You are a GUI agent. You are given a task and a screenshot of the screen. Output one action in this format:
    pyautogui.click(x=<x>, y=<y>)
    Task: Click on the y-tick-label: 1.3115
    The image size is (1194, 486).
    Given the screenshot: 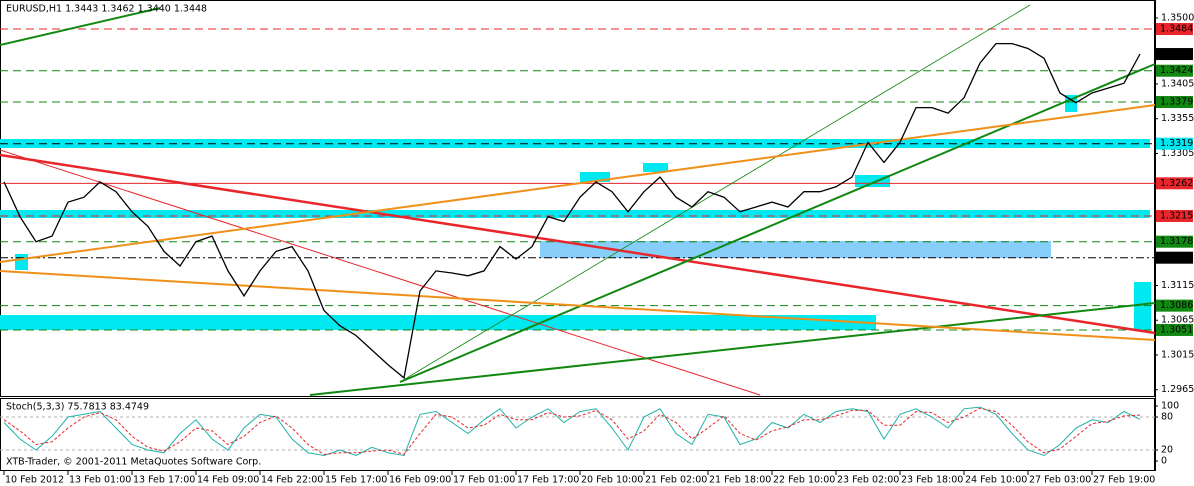 What is the action you would take?
    pyautogui.click(x=1177, y=285)
    